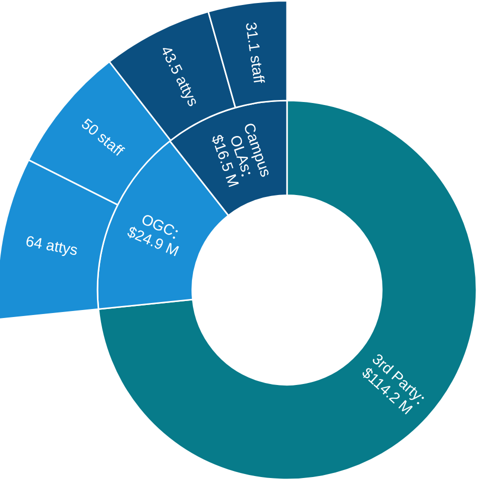  What do you see at coordinates (52, 246) in the screenshot?
I see `slice-label: 64 attys` at bounding box center [52, 246].